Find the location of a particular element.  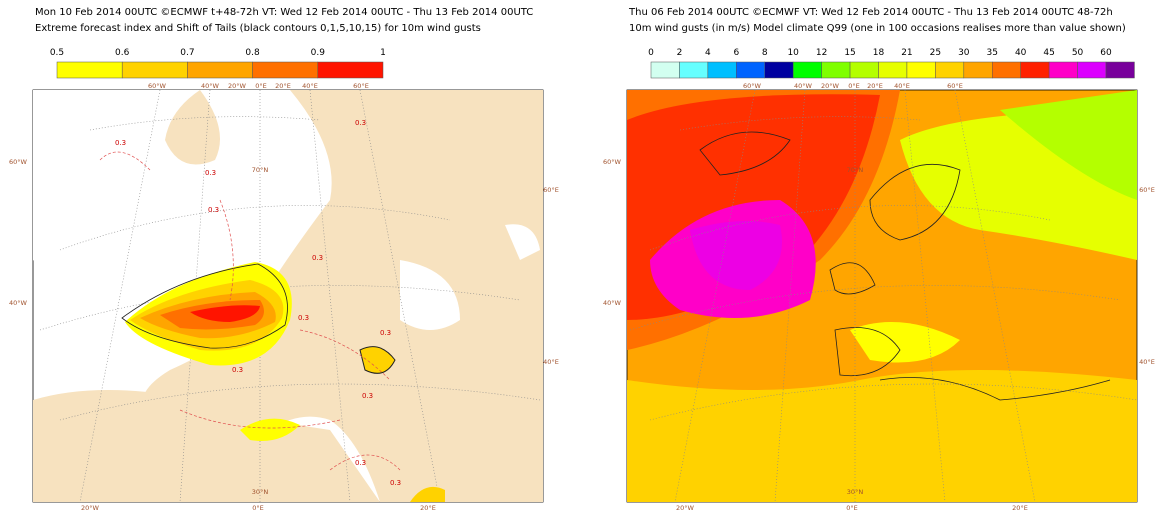

colorbar-label: 6 is located at coordinates (736, 53).